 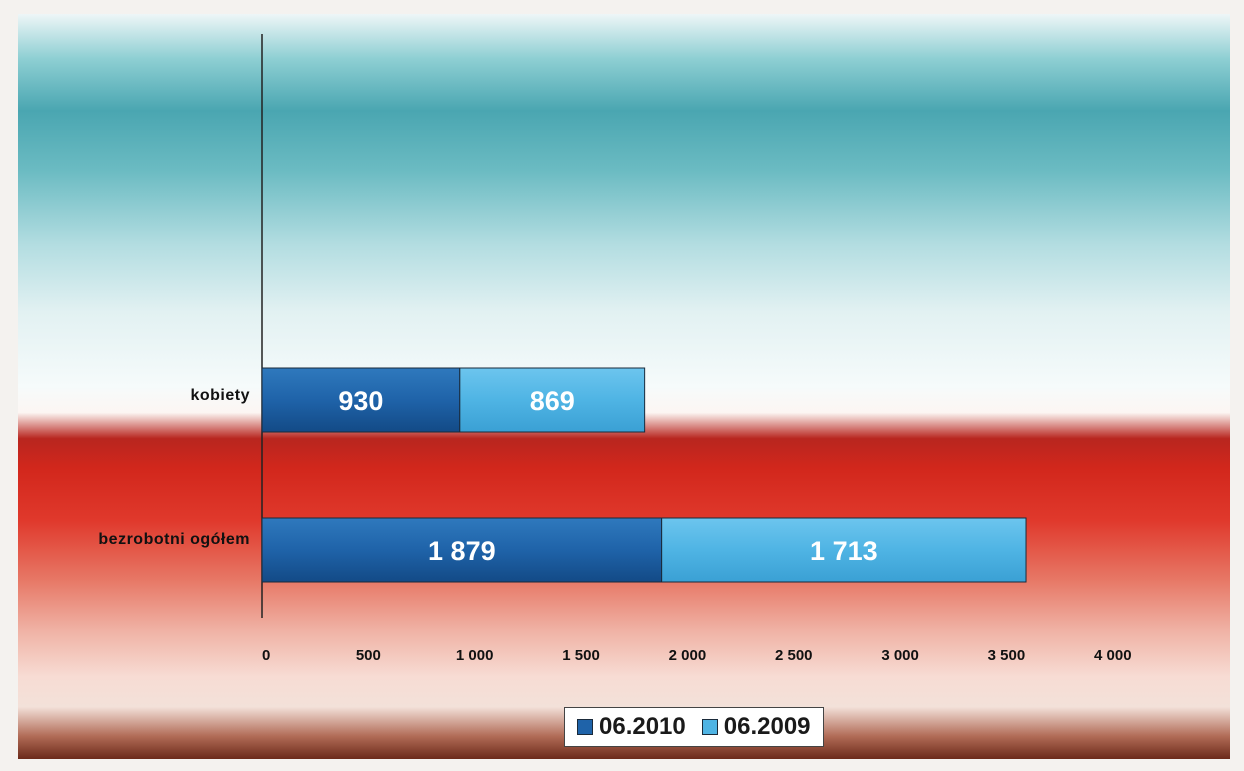 I want to click on bar-kobiety-06-2009, so click(x=552, y=400).